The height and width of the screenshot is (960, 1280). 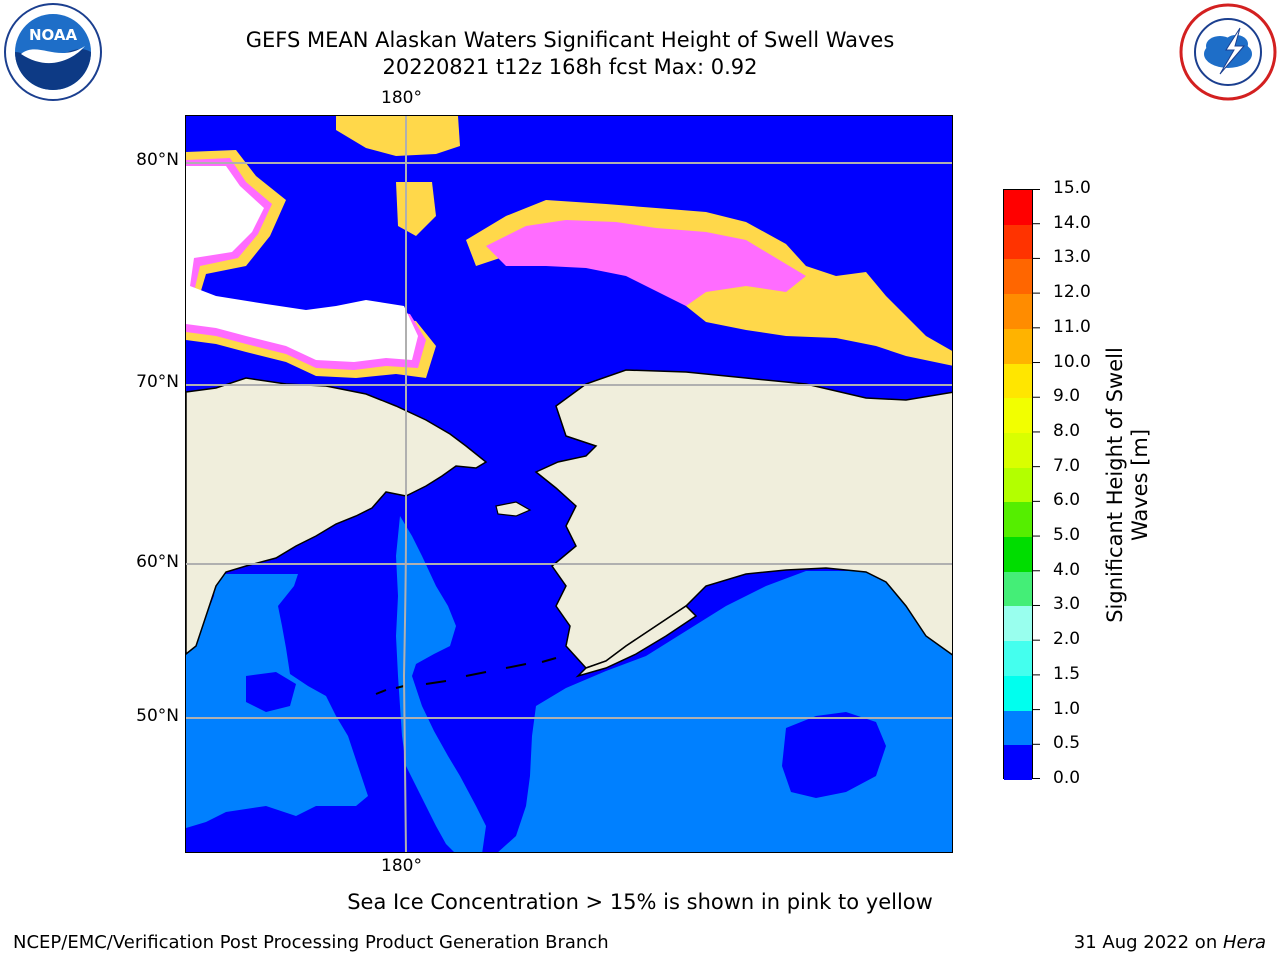 I want to click on colorbar-tick-label: 8.0, so click(x=1067, y=430).